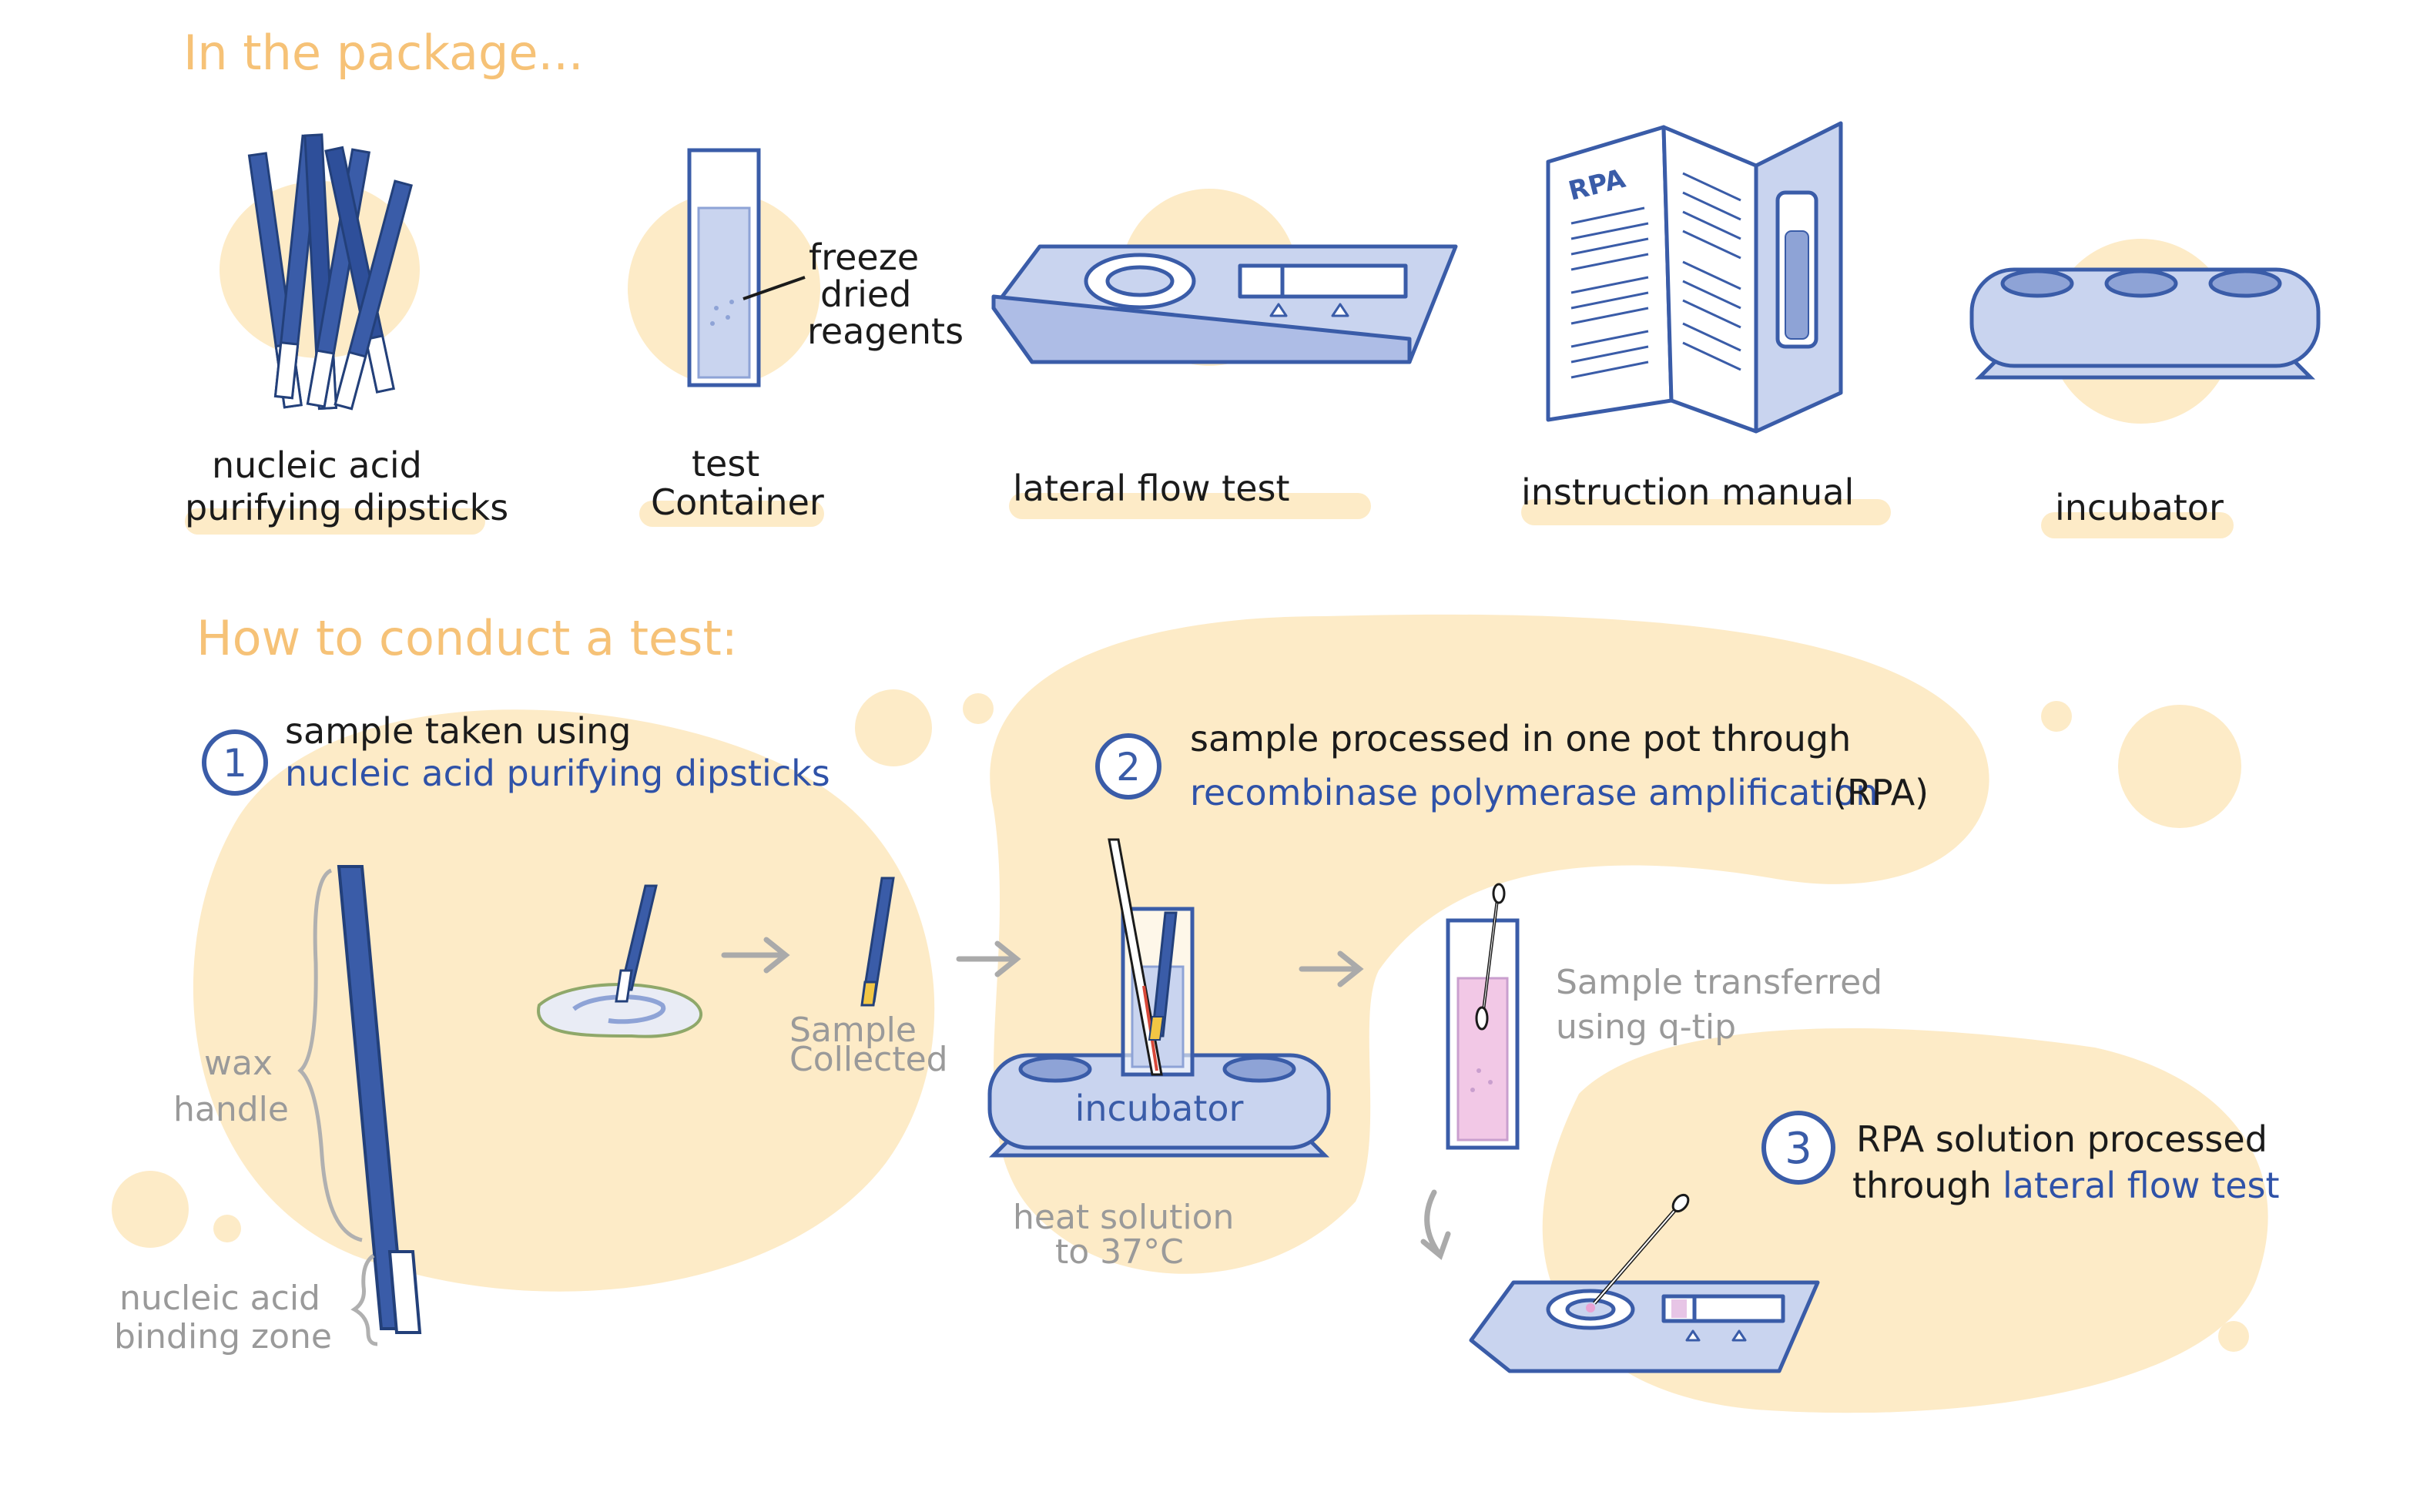 The width and height of the screenshot is (2420, 1512). I want to click on label-incubator-step2: incubator, so click(1159, 1108).